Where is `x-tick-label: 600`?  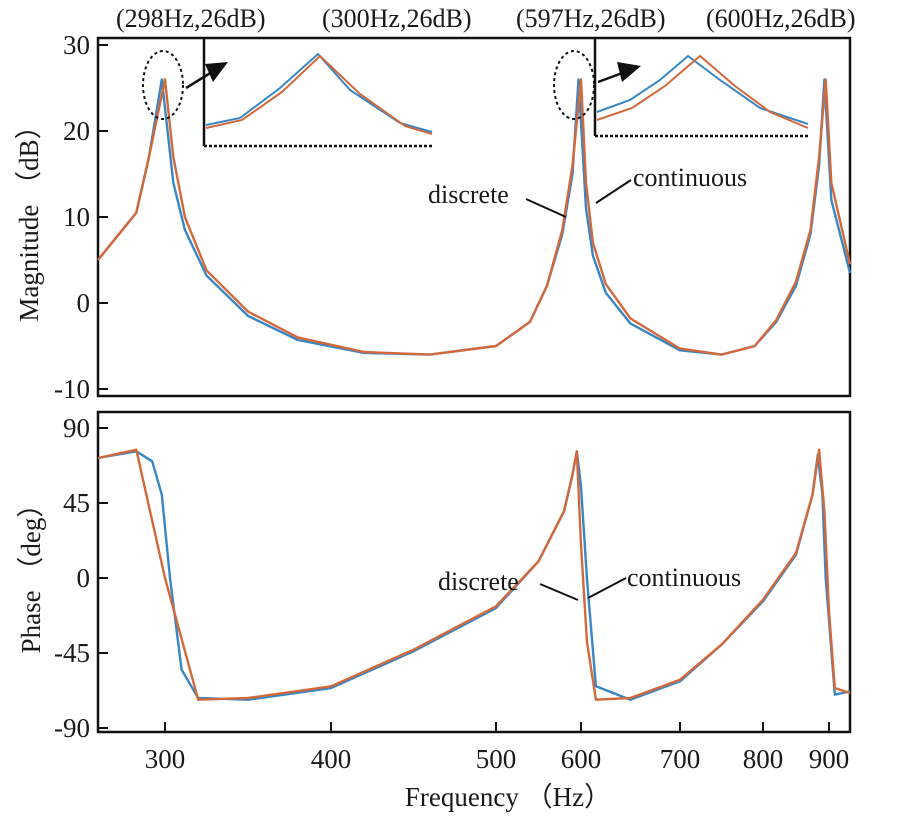
x-tick-label: 600 is located at coordinates (581, 759).